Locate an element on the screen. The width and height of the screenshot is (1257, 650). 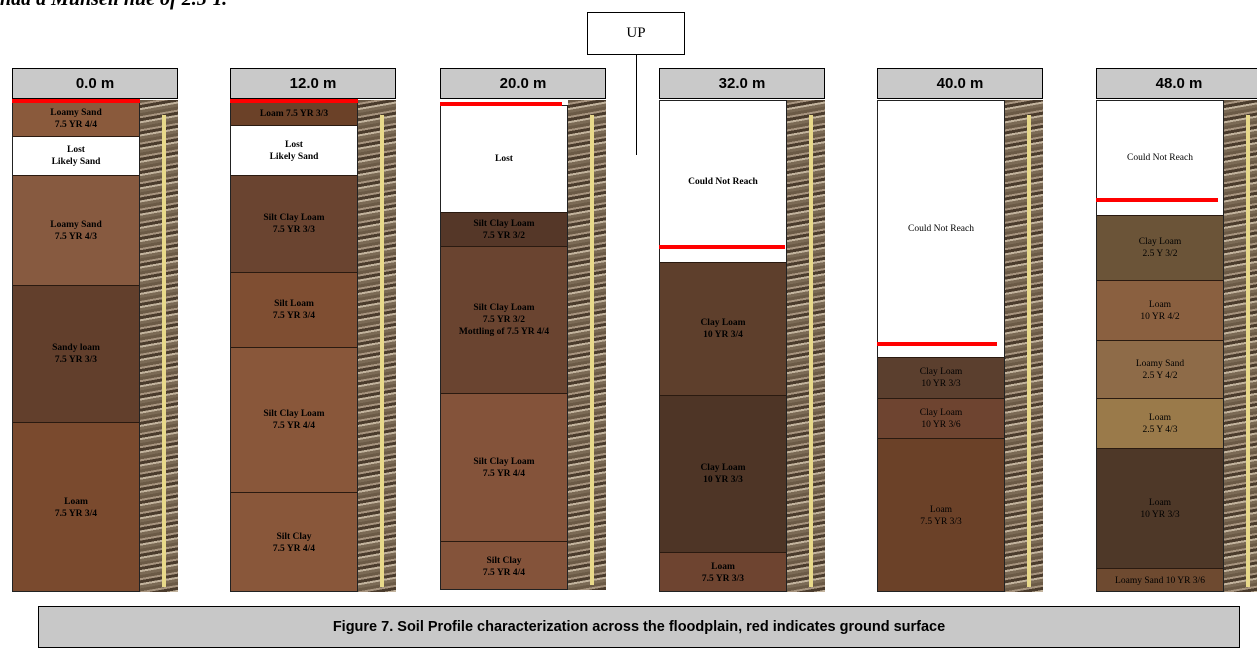
layer-text: 2.5 Y 4/3 is located at coordinates (1160, 429).